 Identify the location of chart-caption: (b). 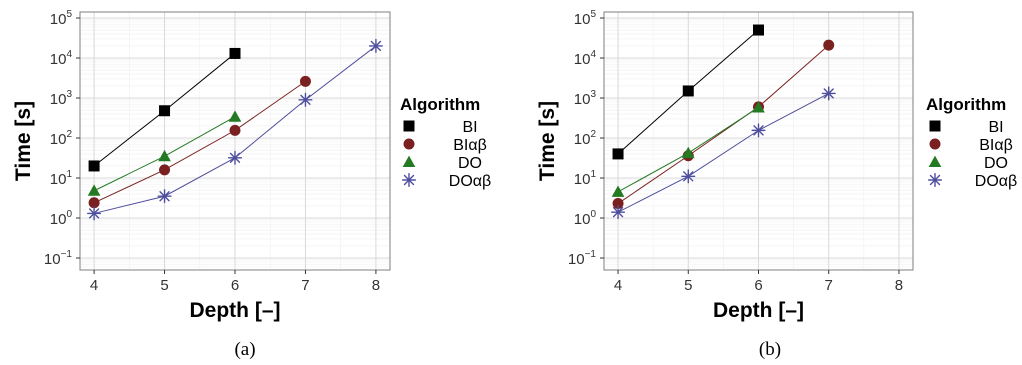
(770, 349).